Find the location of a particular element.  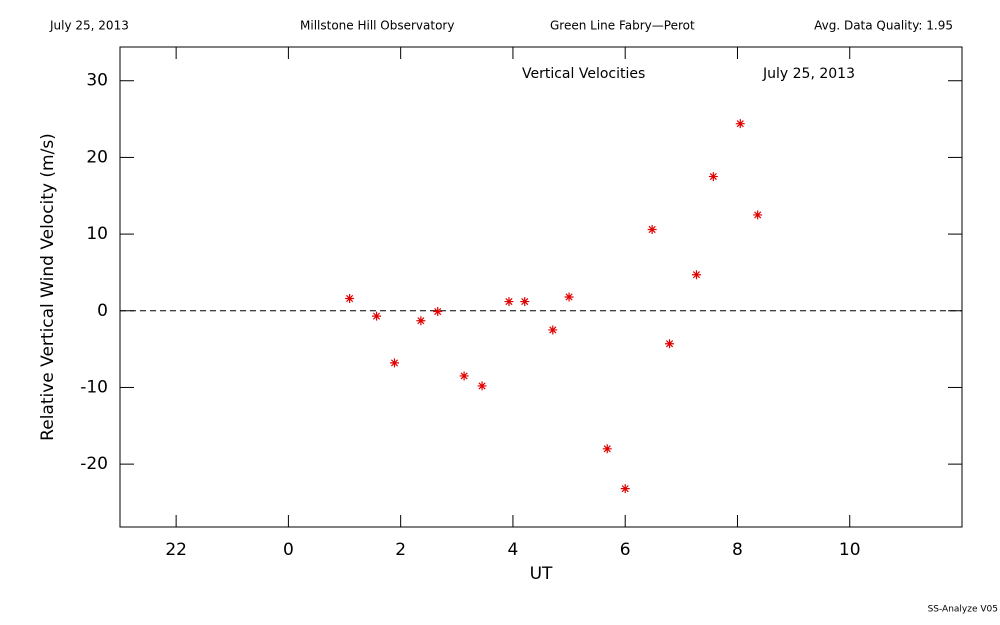

footer: SS-Analyze V05 is located at coordinates (963, 610).